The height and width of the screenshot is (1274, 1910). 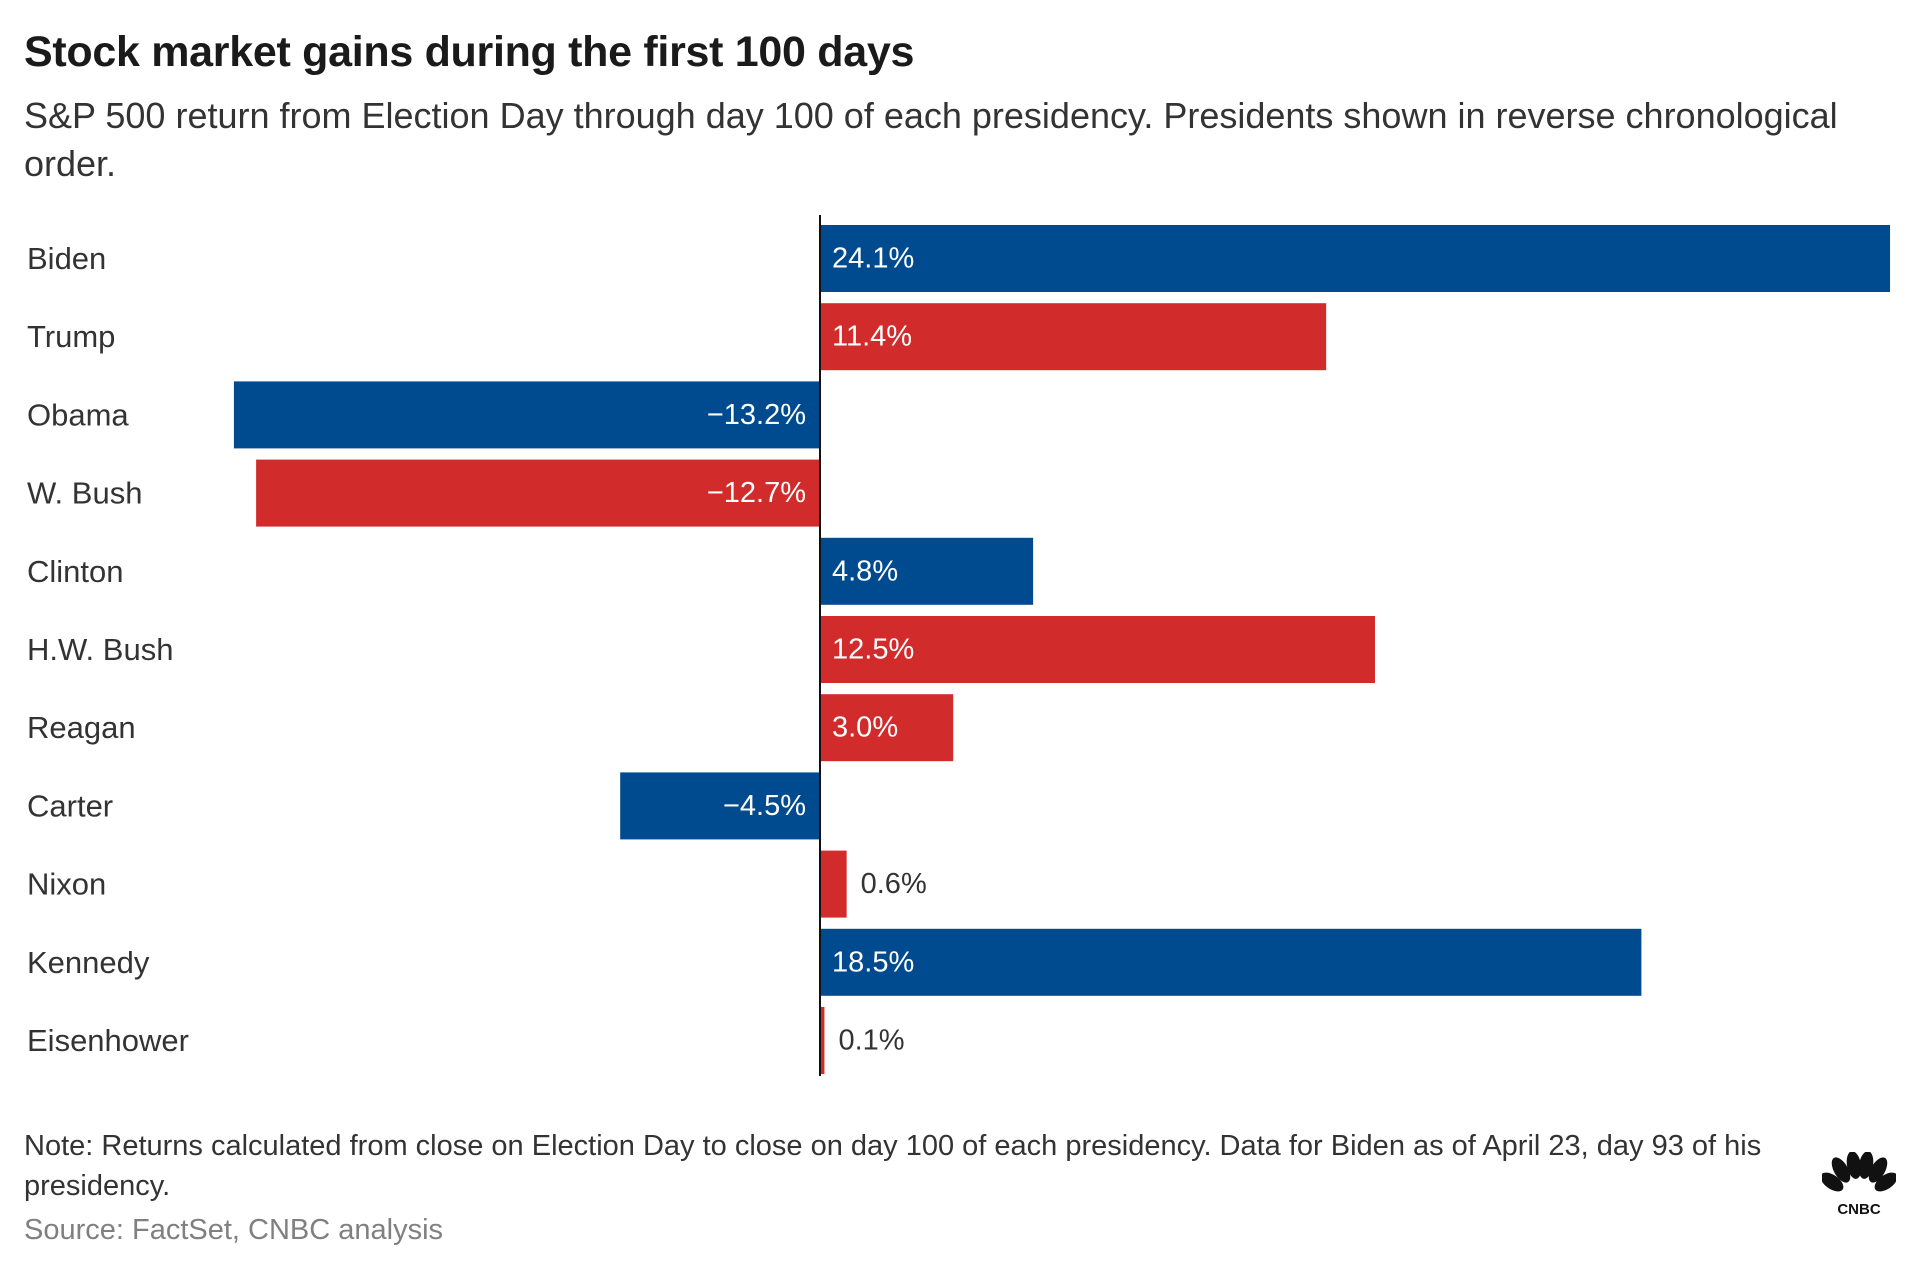 I want to click on value-label: −12.7%, so click(x=756, y=493).